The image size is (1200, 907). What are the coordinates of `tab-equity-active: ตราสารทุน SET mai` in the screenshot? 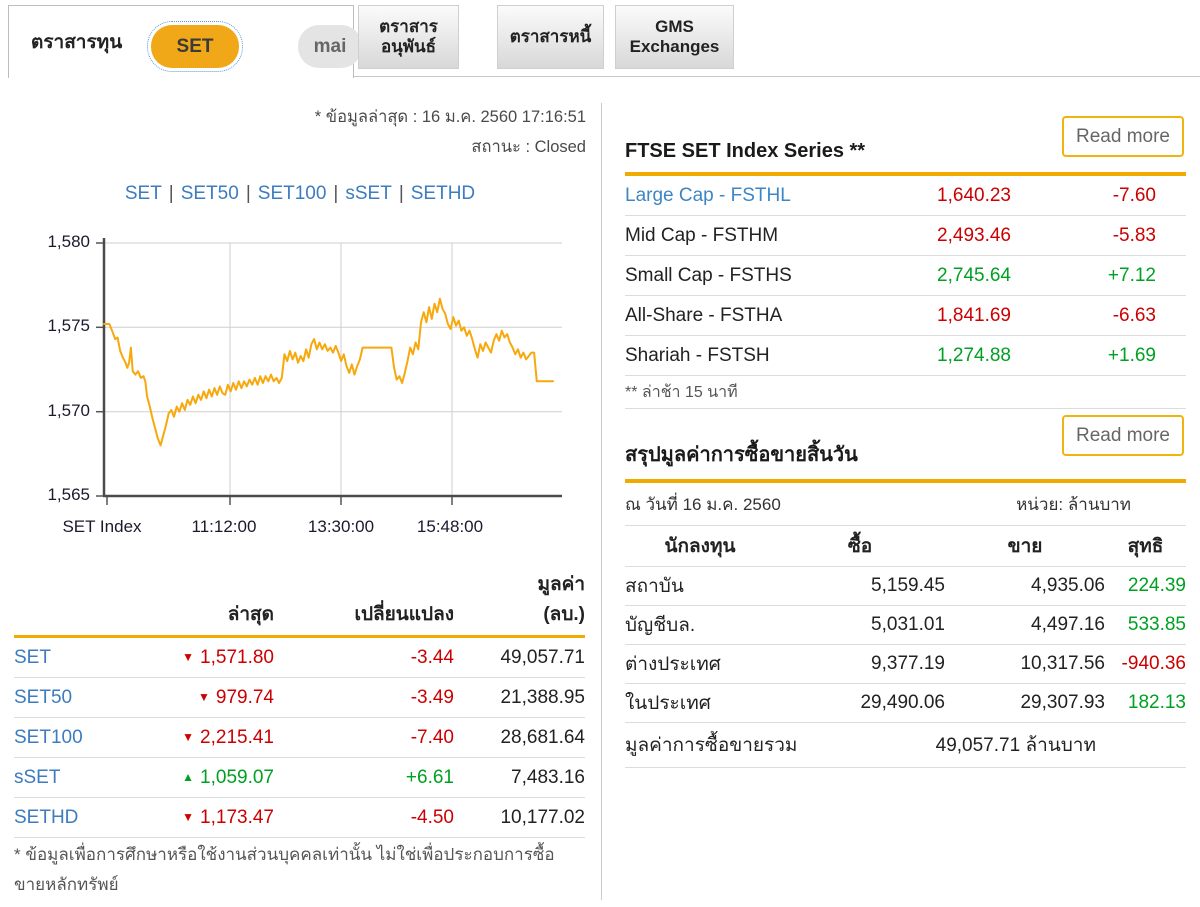 It's located at (185, 41).